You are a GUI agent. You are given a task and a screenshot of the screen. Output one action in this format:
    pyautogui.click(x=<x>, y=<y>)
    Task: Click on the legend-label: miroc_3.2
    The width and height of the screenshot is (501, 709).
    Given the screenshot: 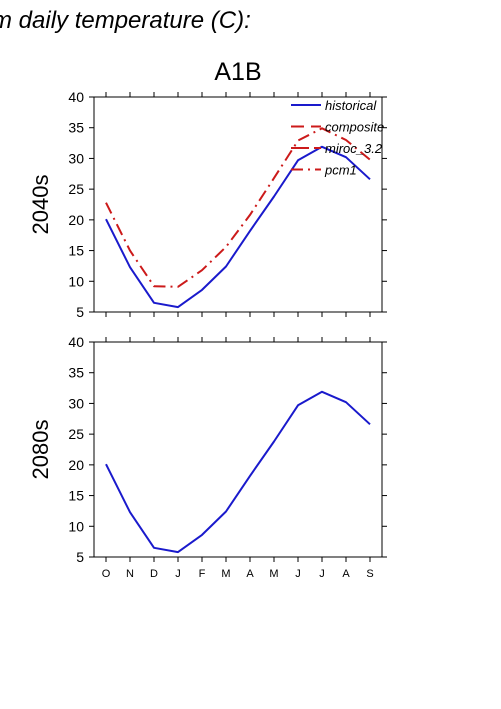 What is the action you would take?
    pyautogui.click(x=354, y=148)
    